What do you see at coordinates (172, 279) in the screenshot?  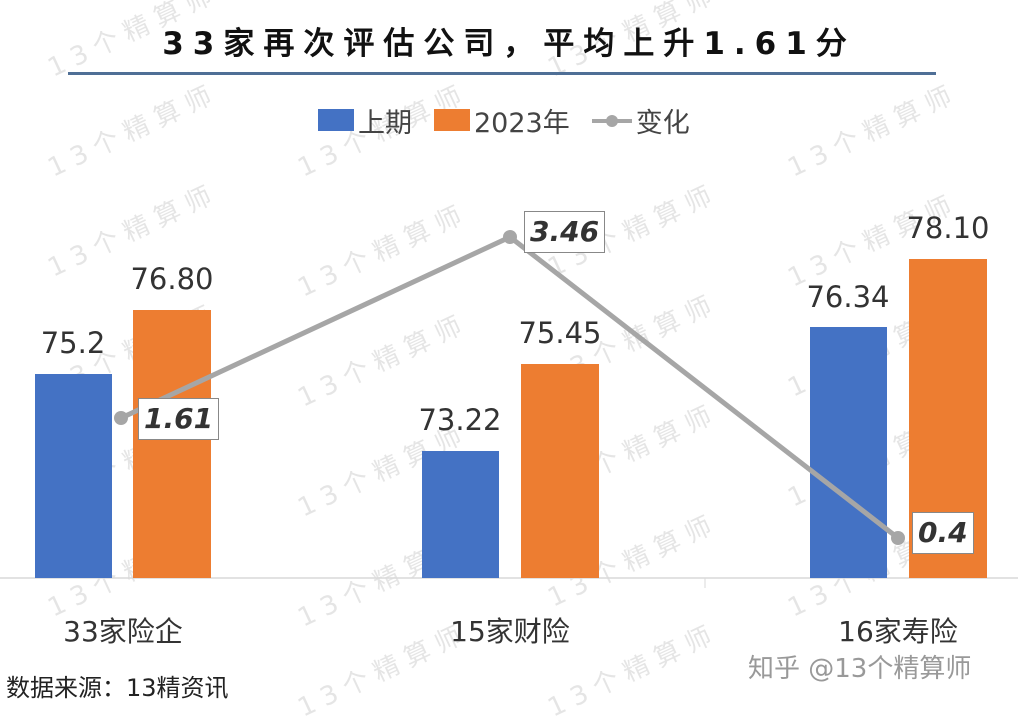 I see `bar-value-label: 76.80` at bounding box center [172, 279].